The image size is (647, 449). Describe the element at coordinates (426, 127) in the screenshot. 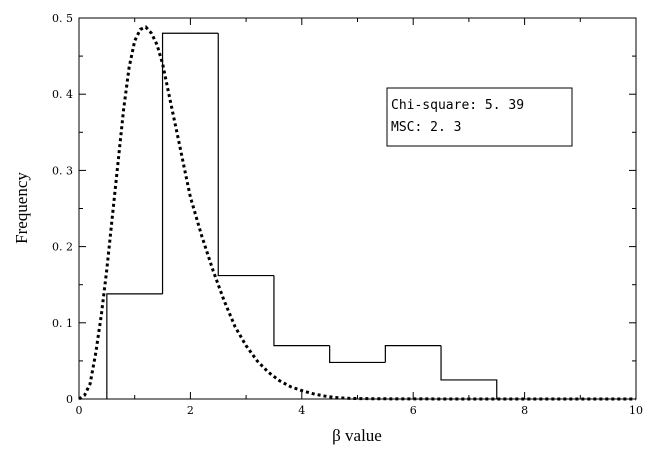

I see `legend-msc: MSC: 2. 3` at that location.